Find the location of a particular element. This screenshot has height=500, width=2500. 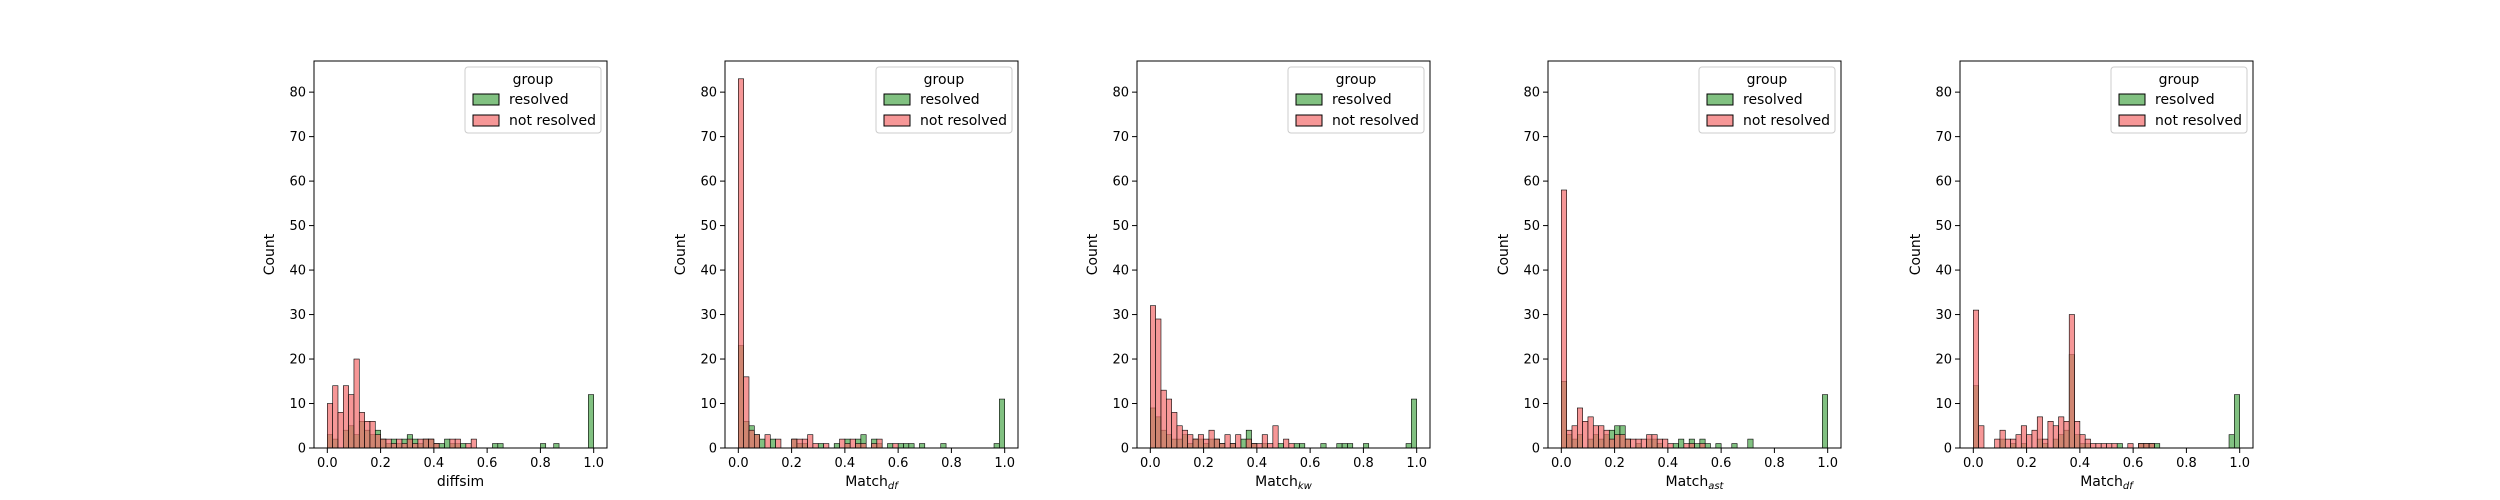

y-tick-label: 70 is located at coordinates (708, 137).